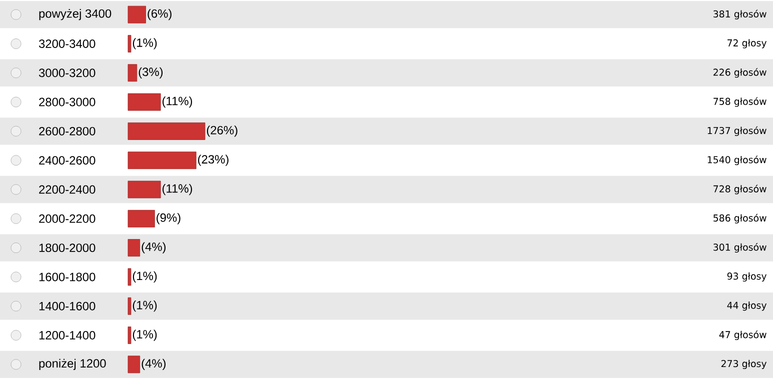  I want to click on text: 44 głosy, so click(747, 306).